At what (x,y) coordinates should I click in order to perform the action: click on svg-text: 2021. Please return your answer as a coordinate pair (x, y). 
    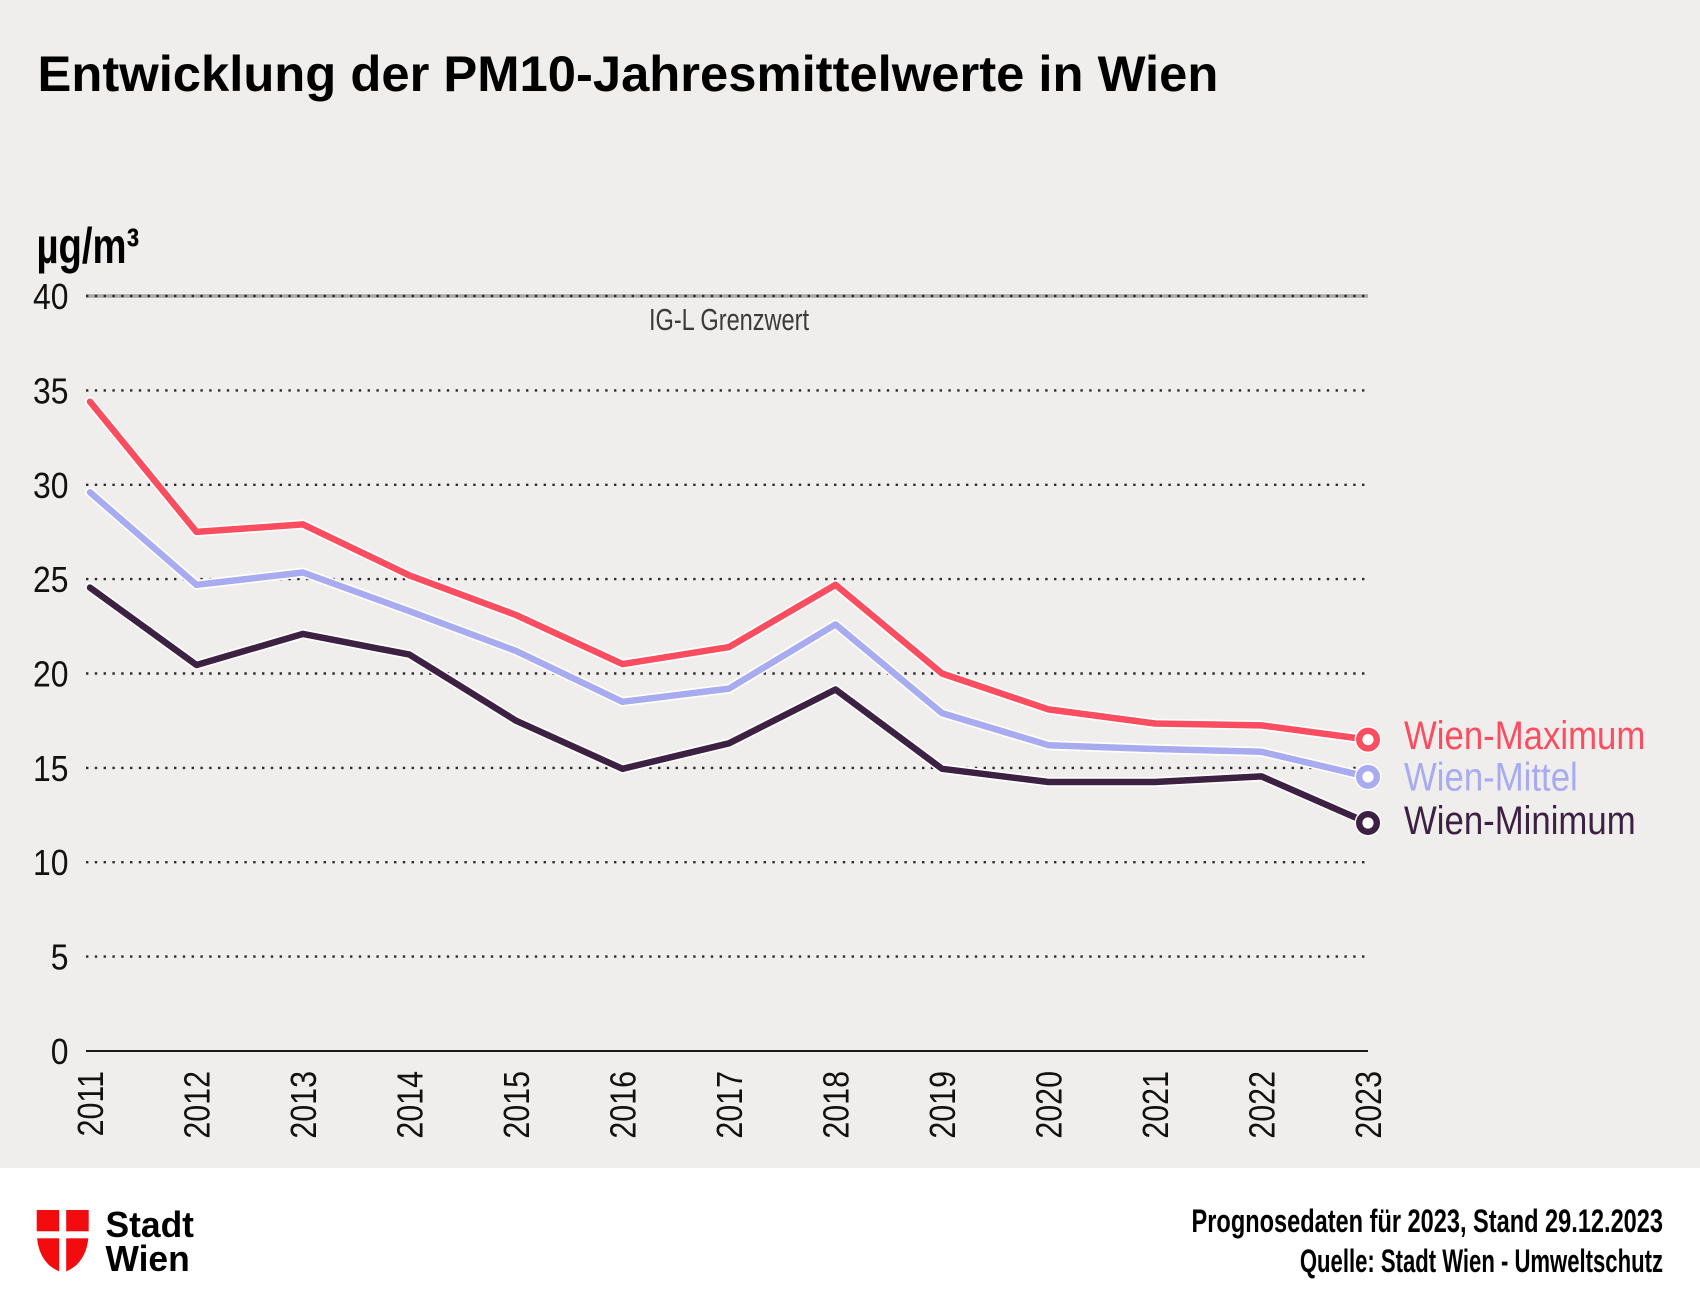
    Looking at the image, I should click on (1157, 1105).